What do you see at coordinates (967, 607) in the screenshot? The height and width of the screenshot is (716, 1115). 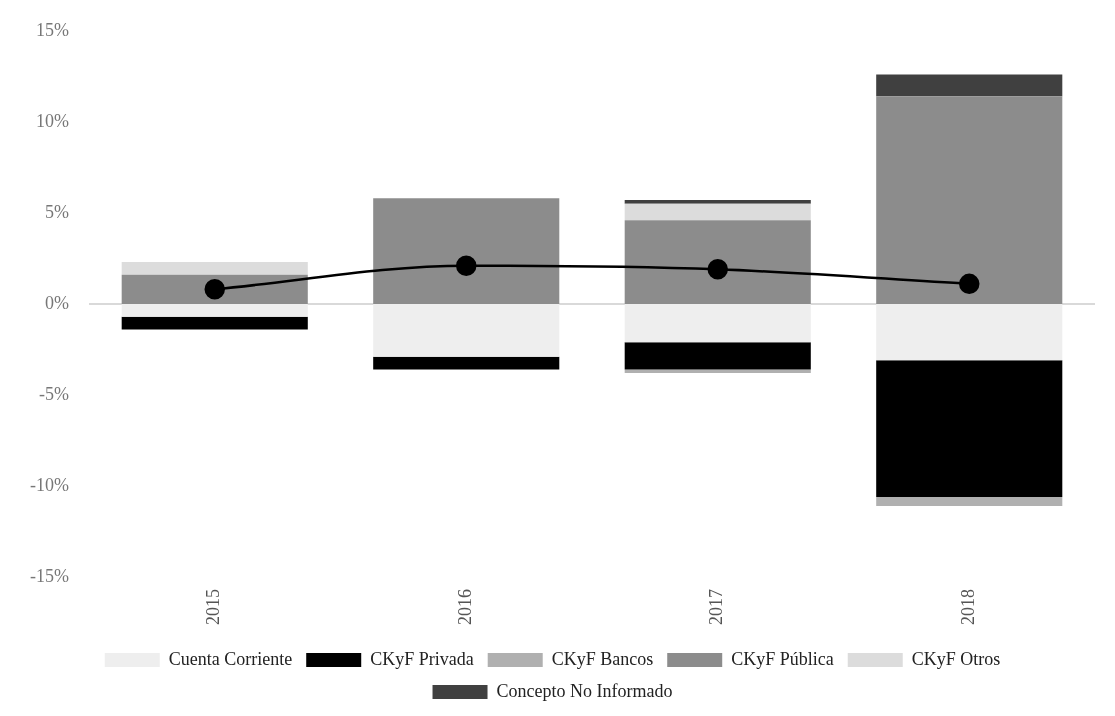 I see `x-tick-label: 2018` at bounding box center [967, 607].